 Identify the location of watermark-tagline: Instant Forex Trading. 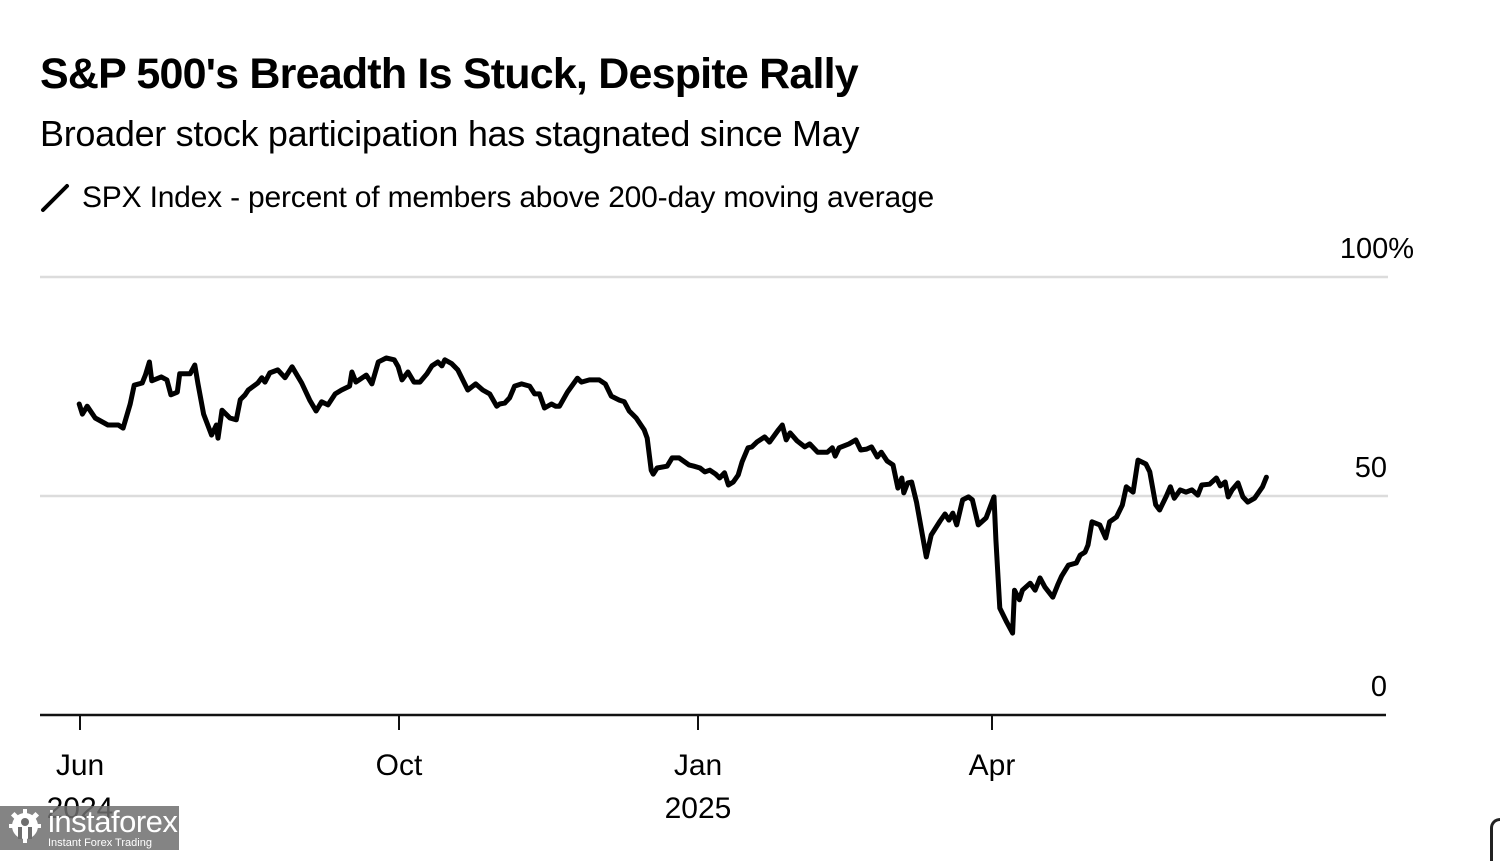
(100, 843).